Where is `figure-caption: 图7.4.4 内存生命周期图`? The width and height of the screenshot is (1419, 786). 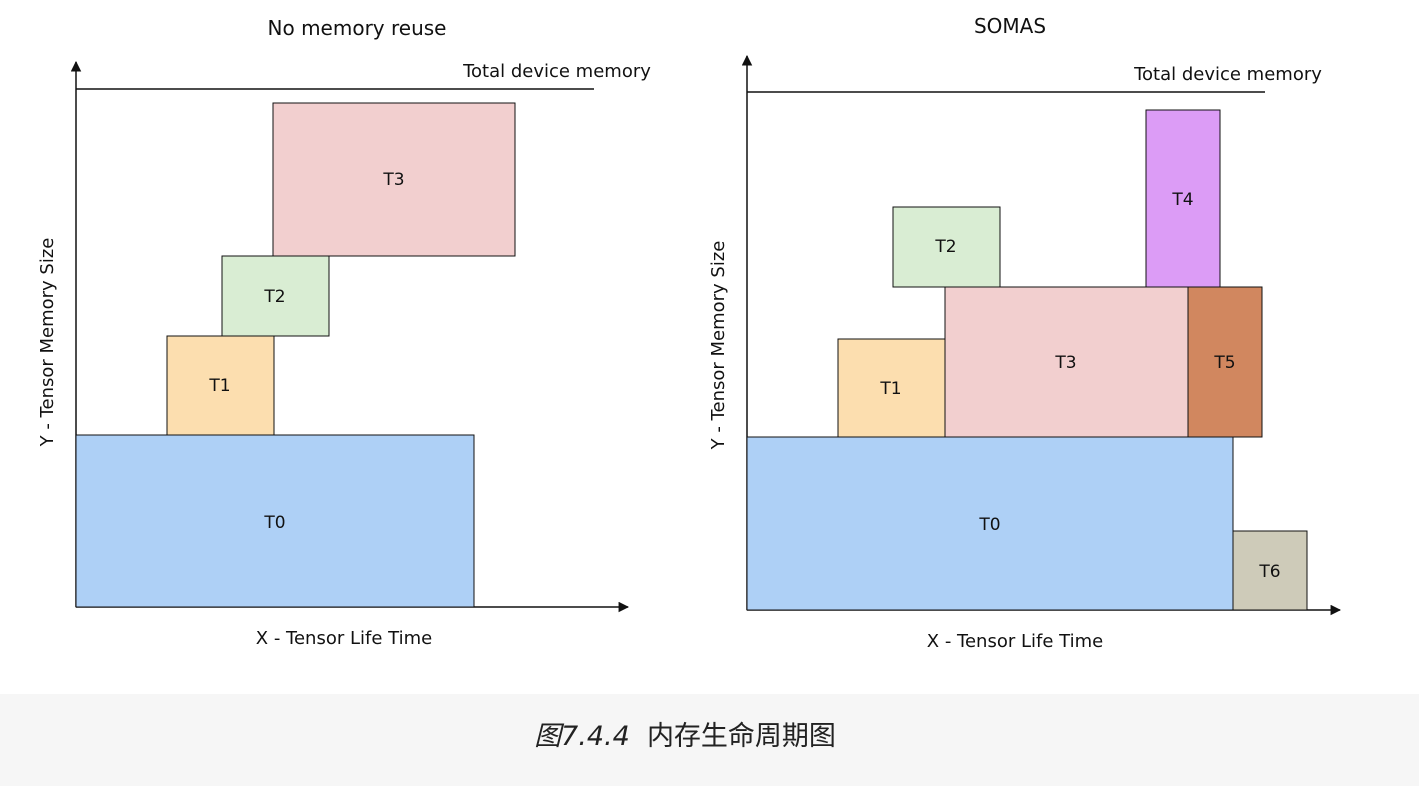
figure-caption: 图7.4.4 内存生命周期图 is located at coordinates (685, 736).